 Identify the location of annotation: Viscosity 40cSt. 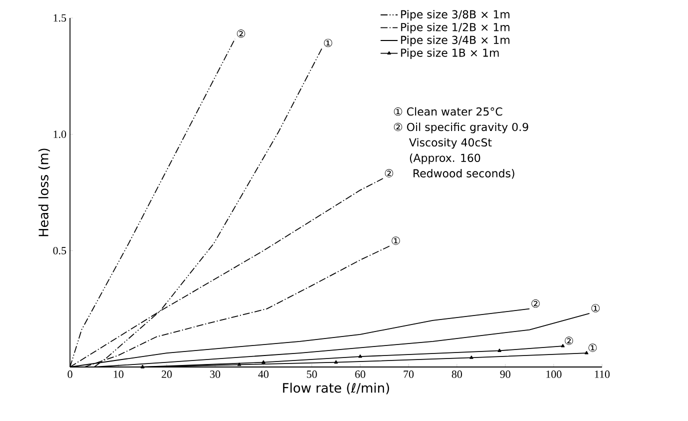
(450, 143).